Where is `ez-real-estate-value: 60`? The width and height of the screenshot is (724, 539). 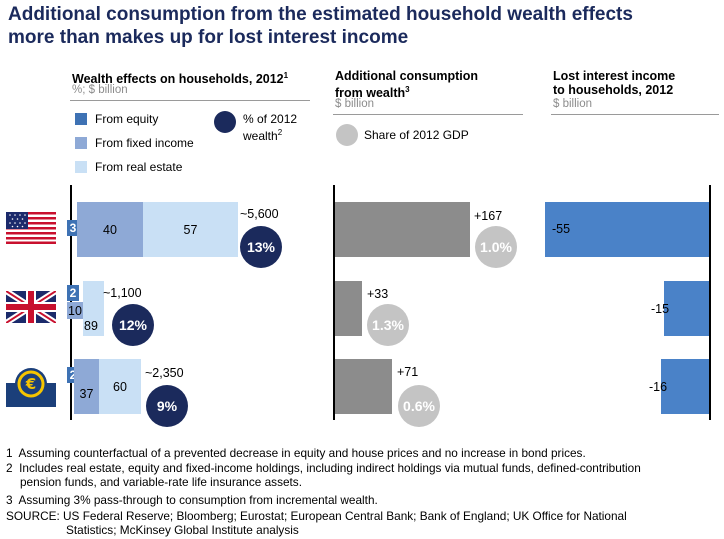
ez-real-estate-value: 60 is located at coordinates (120, 386).